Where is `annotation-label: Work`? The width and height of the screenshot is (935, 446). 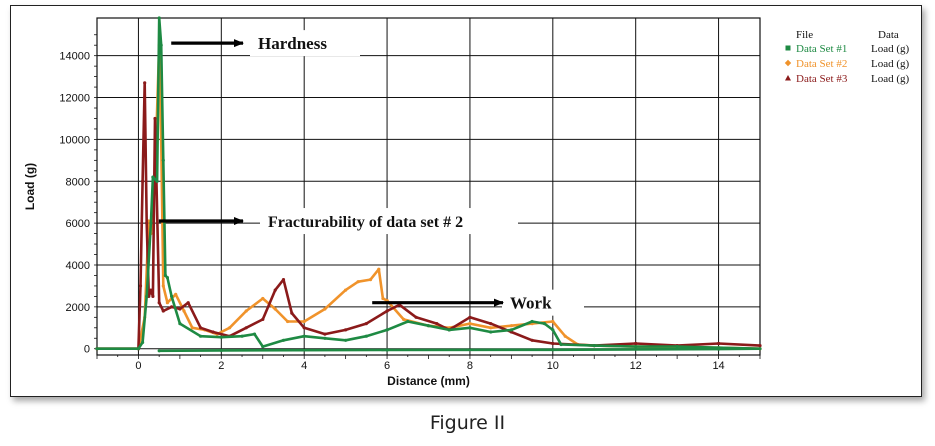
annotation-label: Work is located at coordinates (531, 303).